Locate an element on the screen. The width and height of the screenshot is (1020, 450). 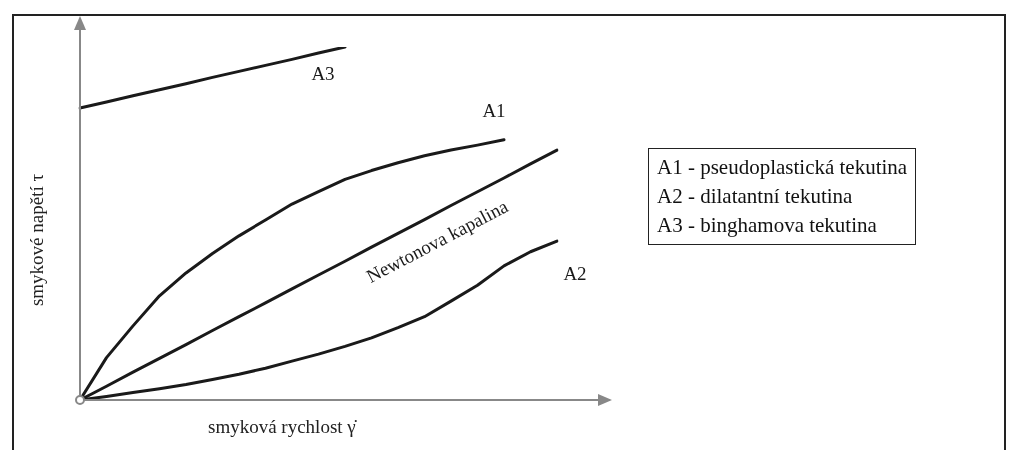
x-axis-title: smyková rychlost γ̇ is located at coordinates (283, 426).